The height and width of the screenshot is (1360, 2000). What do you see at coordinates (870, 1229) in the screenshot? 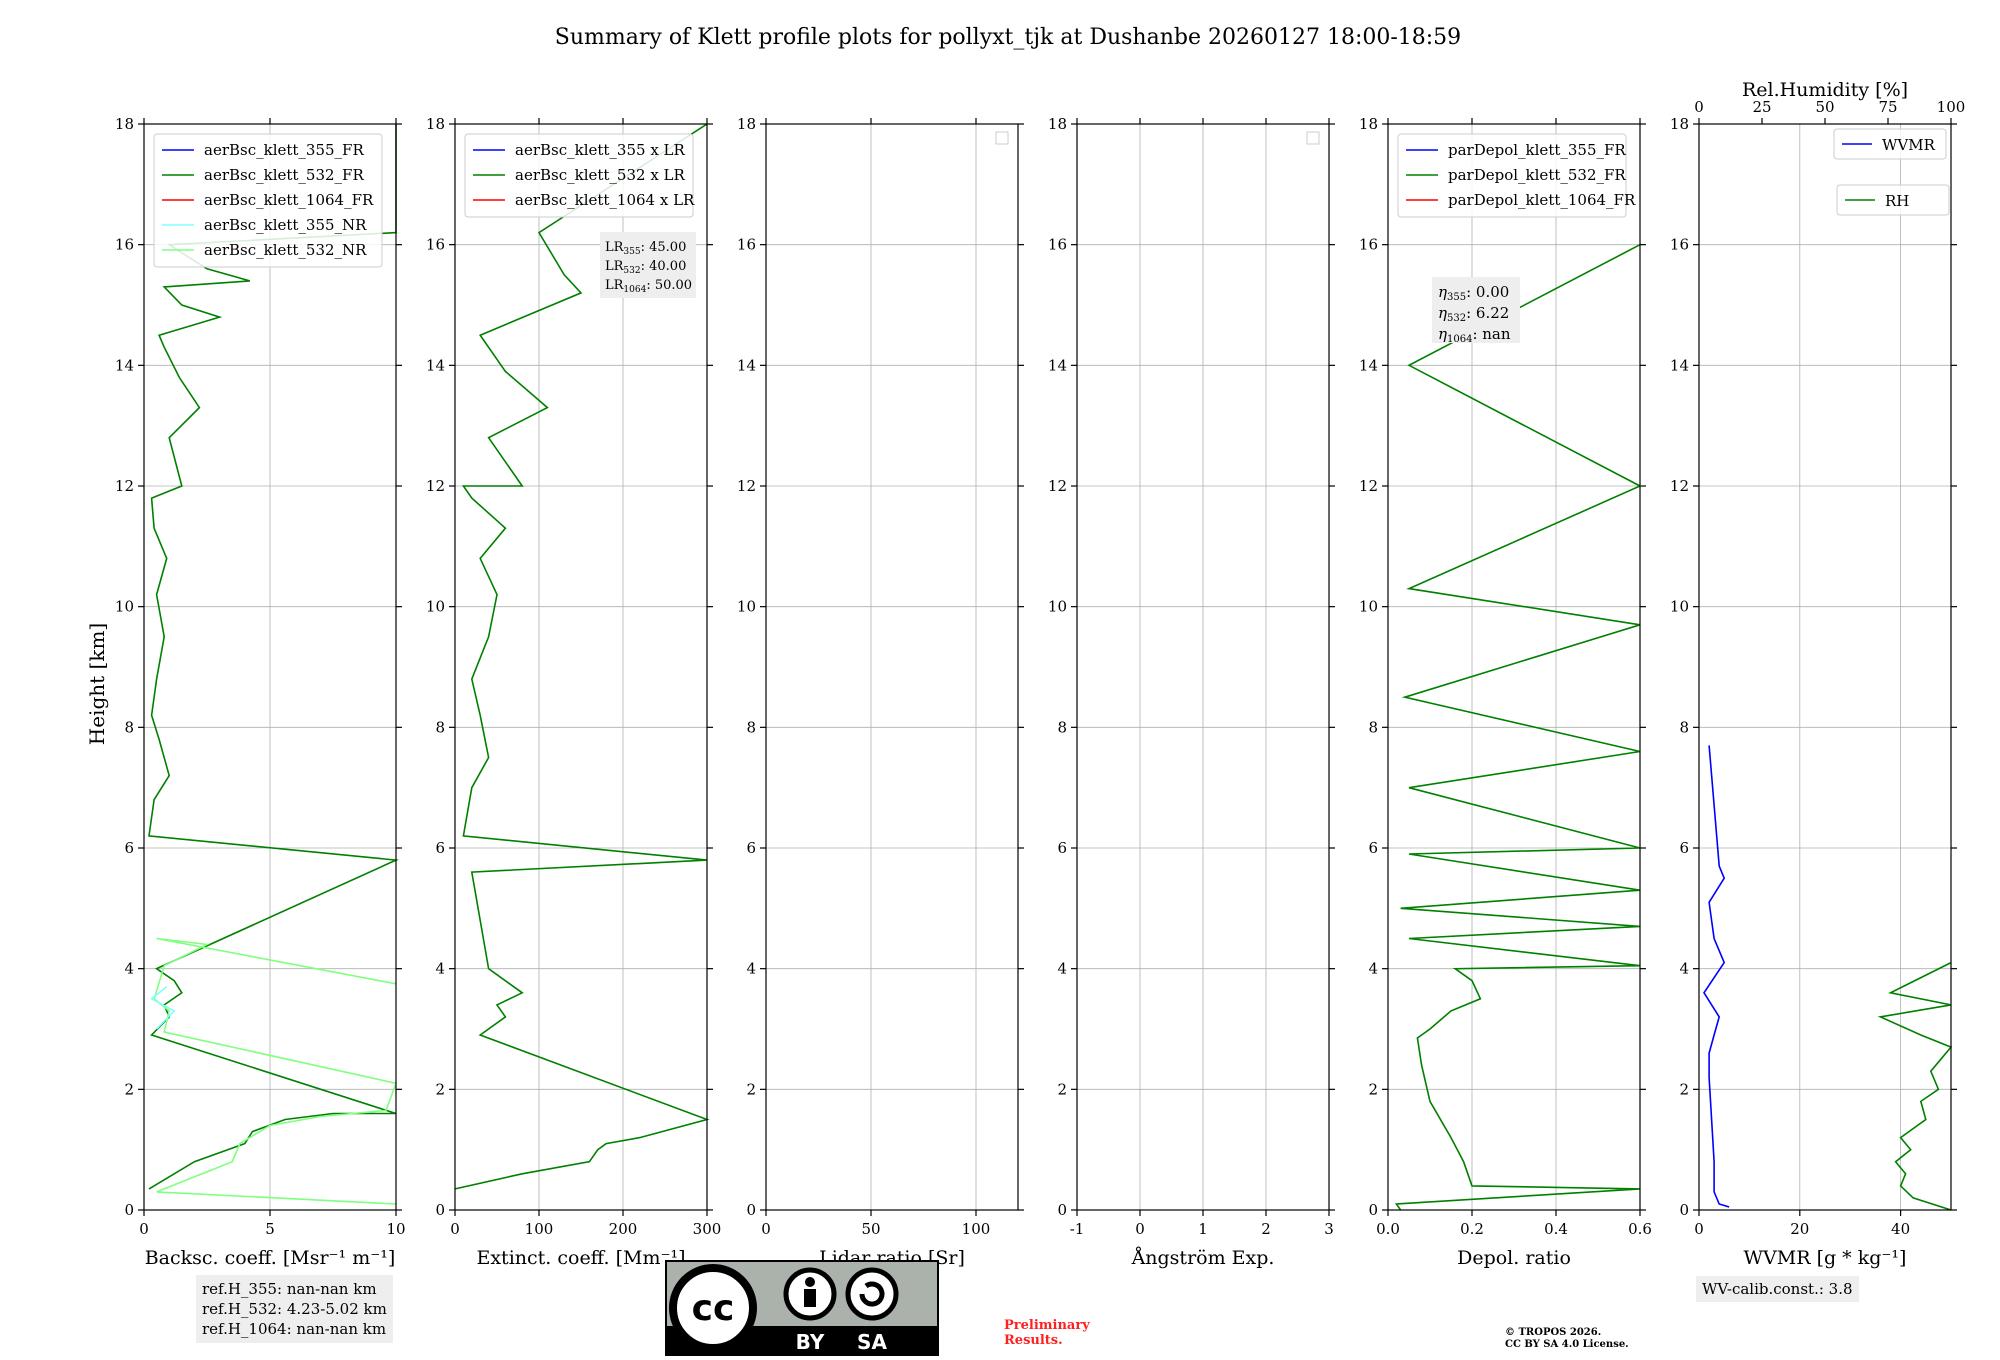
I see `x-tick-label: 50` at bounding box center [870, 1229].